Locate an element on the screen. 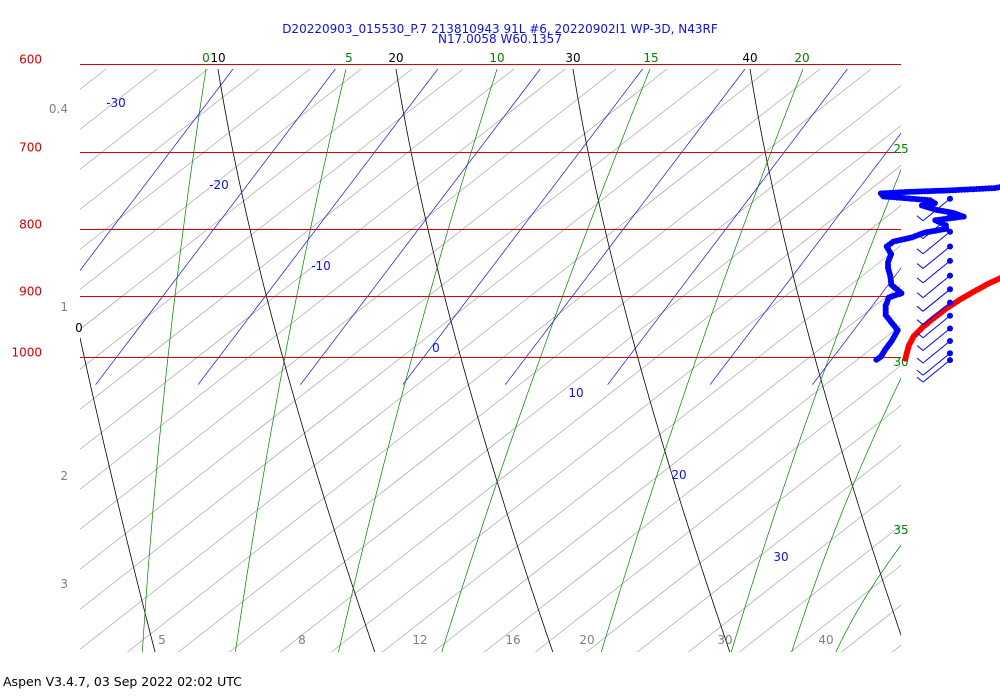 This screenshot has width=1000, height=700. dewpoint-profile is located at coordinates (936, 273).